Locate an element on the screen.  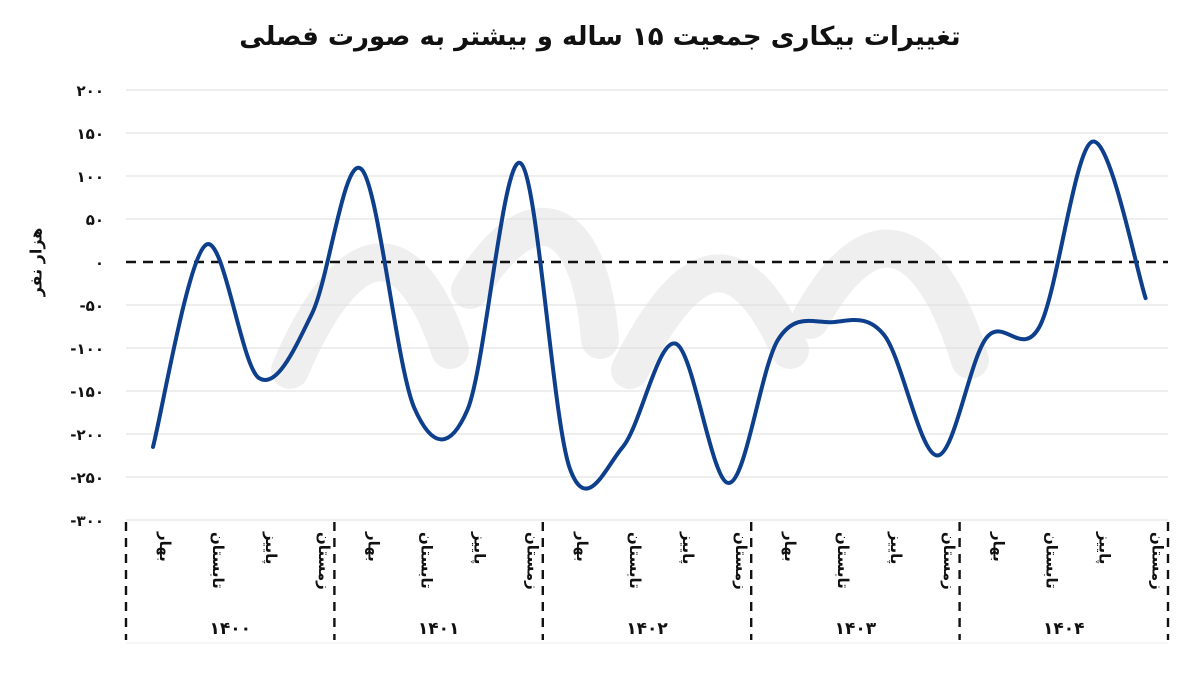
year-label: ۱۴۰۴ is located at coordinates (1064, 629).